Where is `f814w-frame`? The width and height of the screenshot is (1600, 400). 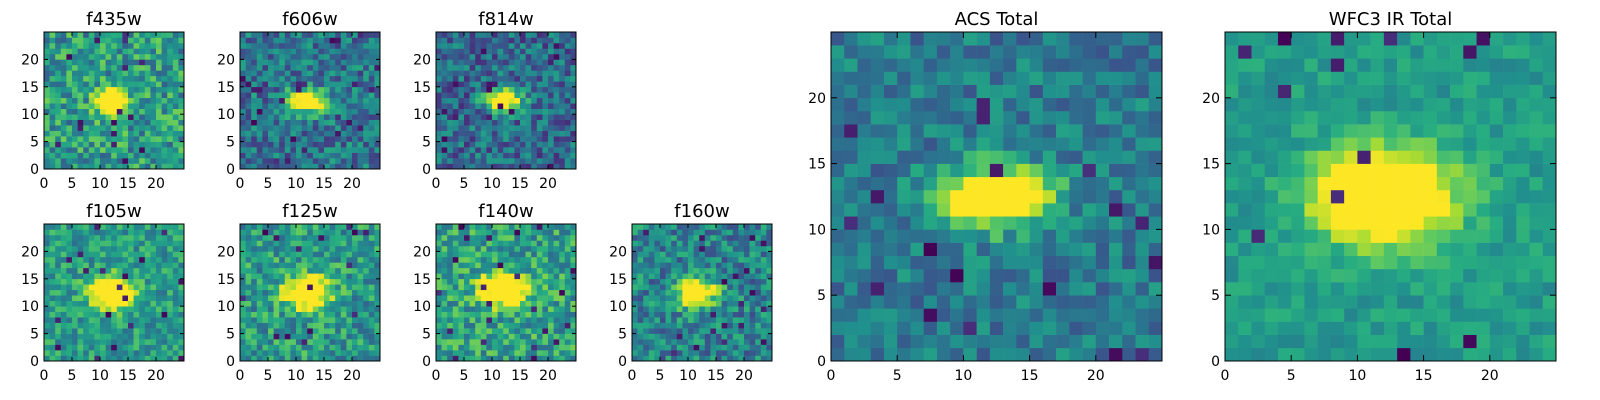 f814w-frame is located at coordinates (506, 100).